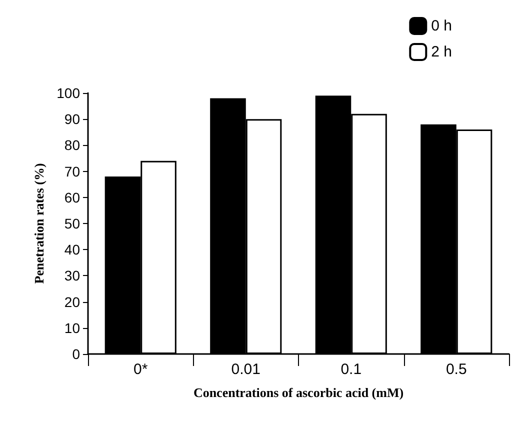 This screenshot has width=525, height=422. I want to click on x-tick-label: 0.1, so click(351, 369).